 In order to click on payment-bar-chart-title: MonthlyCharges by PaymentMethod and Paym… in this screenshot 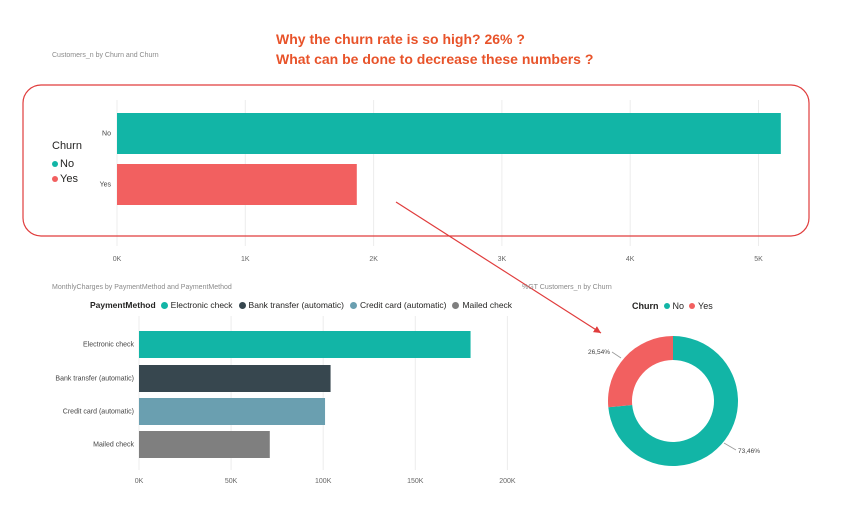, I will do `click(142, 287)`.